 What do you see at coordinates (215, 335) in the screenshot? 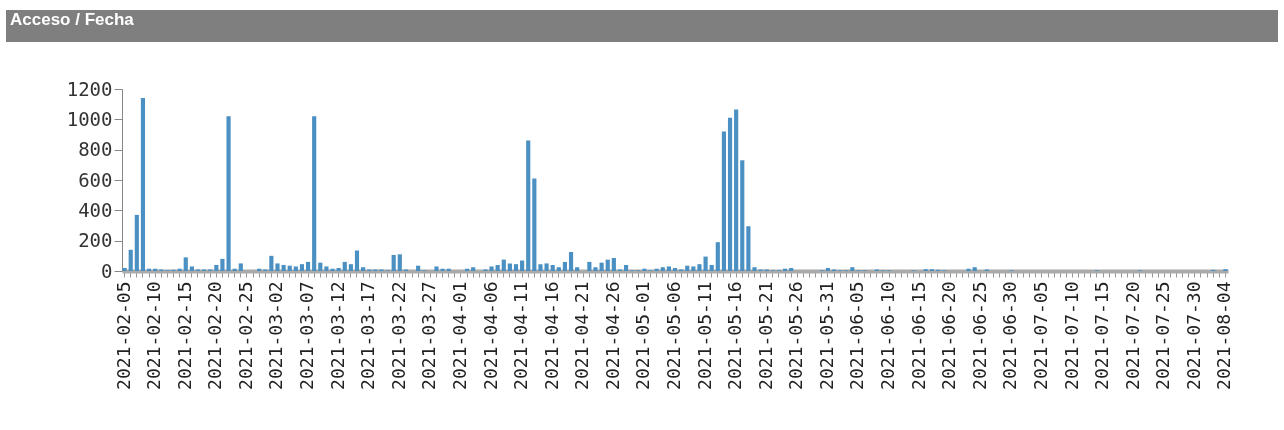
I see `x-tick-label: 2021-02-20` at bounding box center [215, 335].